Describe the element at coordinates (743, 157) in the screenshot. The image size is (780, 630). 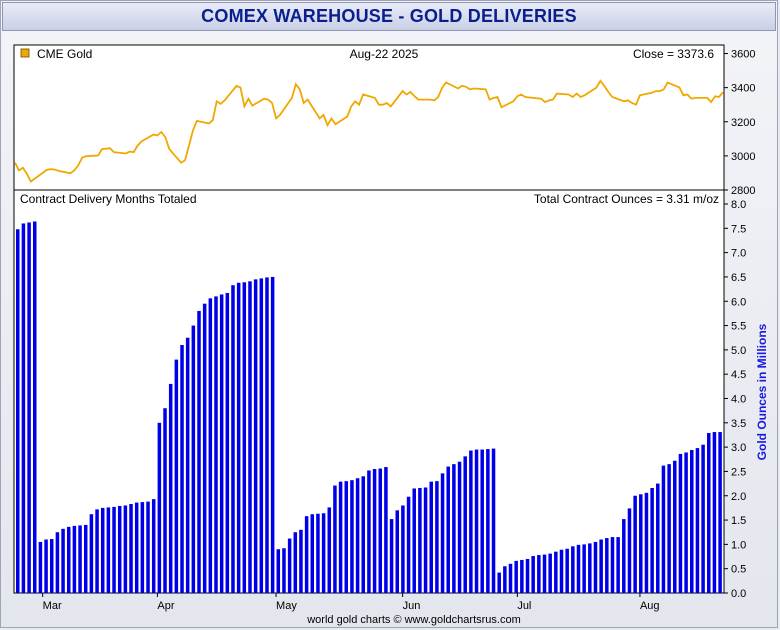
I see `price-tick-label: 3000` at that location.